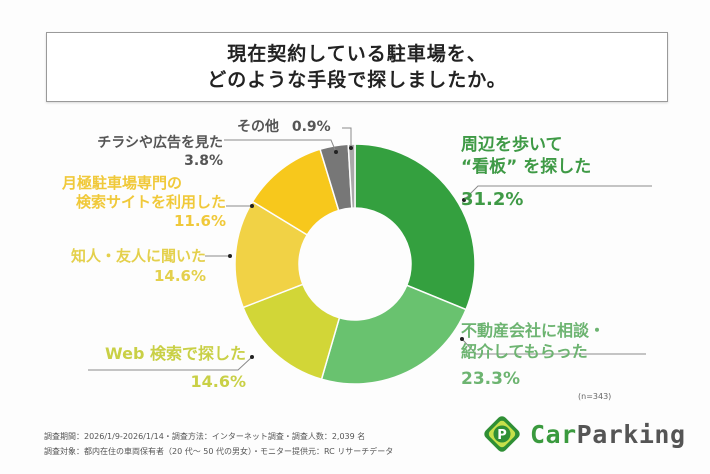 The height and width of the screenshot is (474, 710). Describe the element at coordinates (179, 276) in the screenshot. I see `value-friends: 14.6%` at that location.